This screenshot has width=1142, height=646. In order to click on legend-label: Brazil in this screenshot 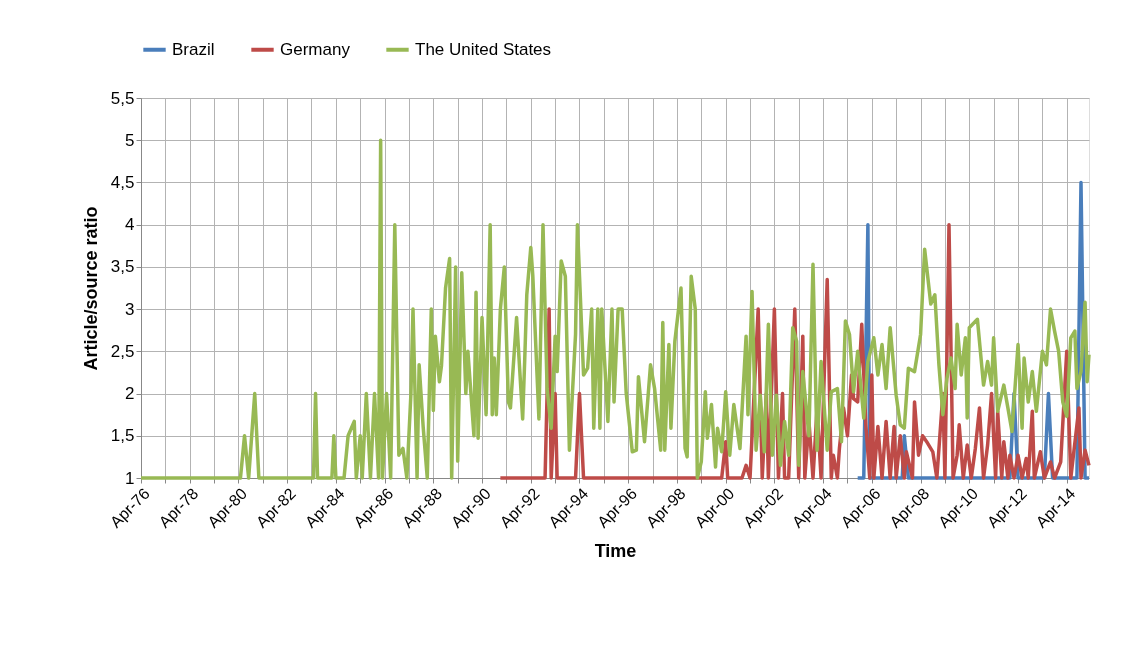, I will do `click(193, 49)`.